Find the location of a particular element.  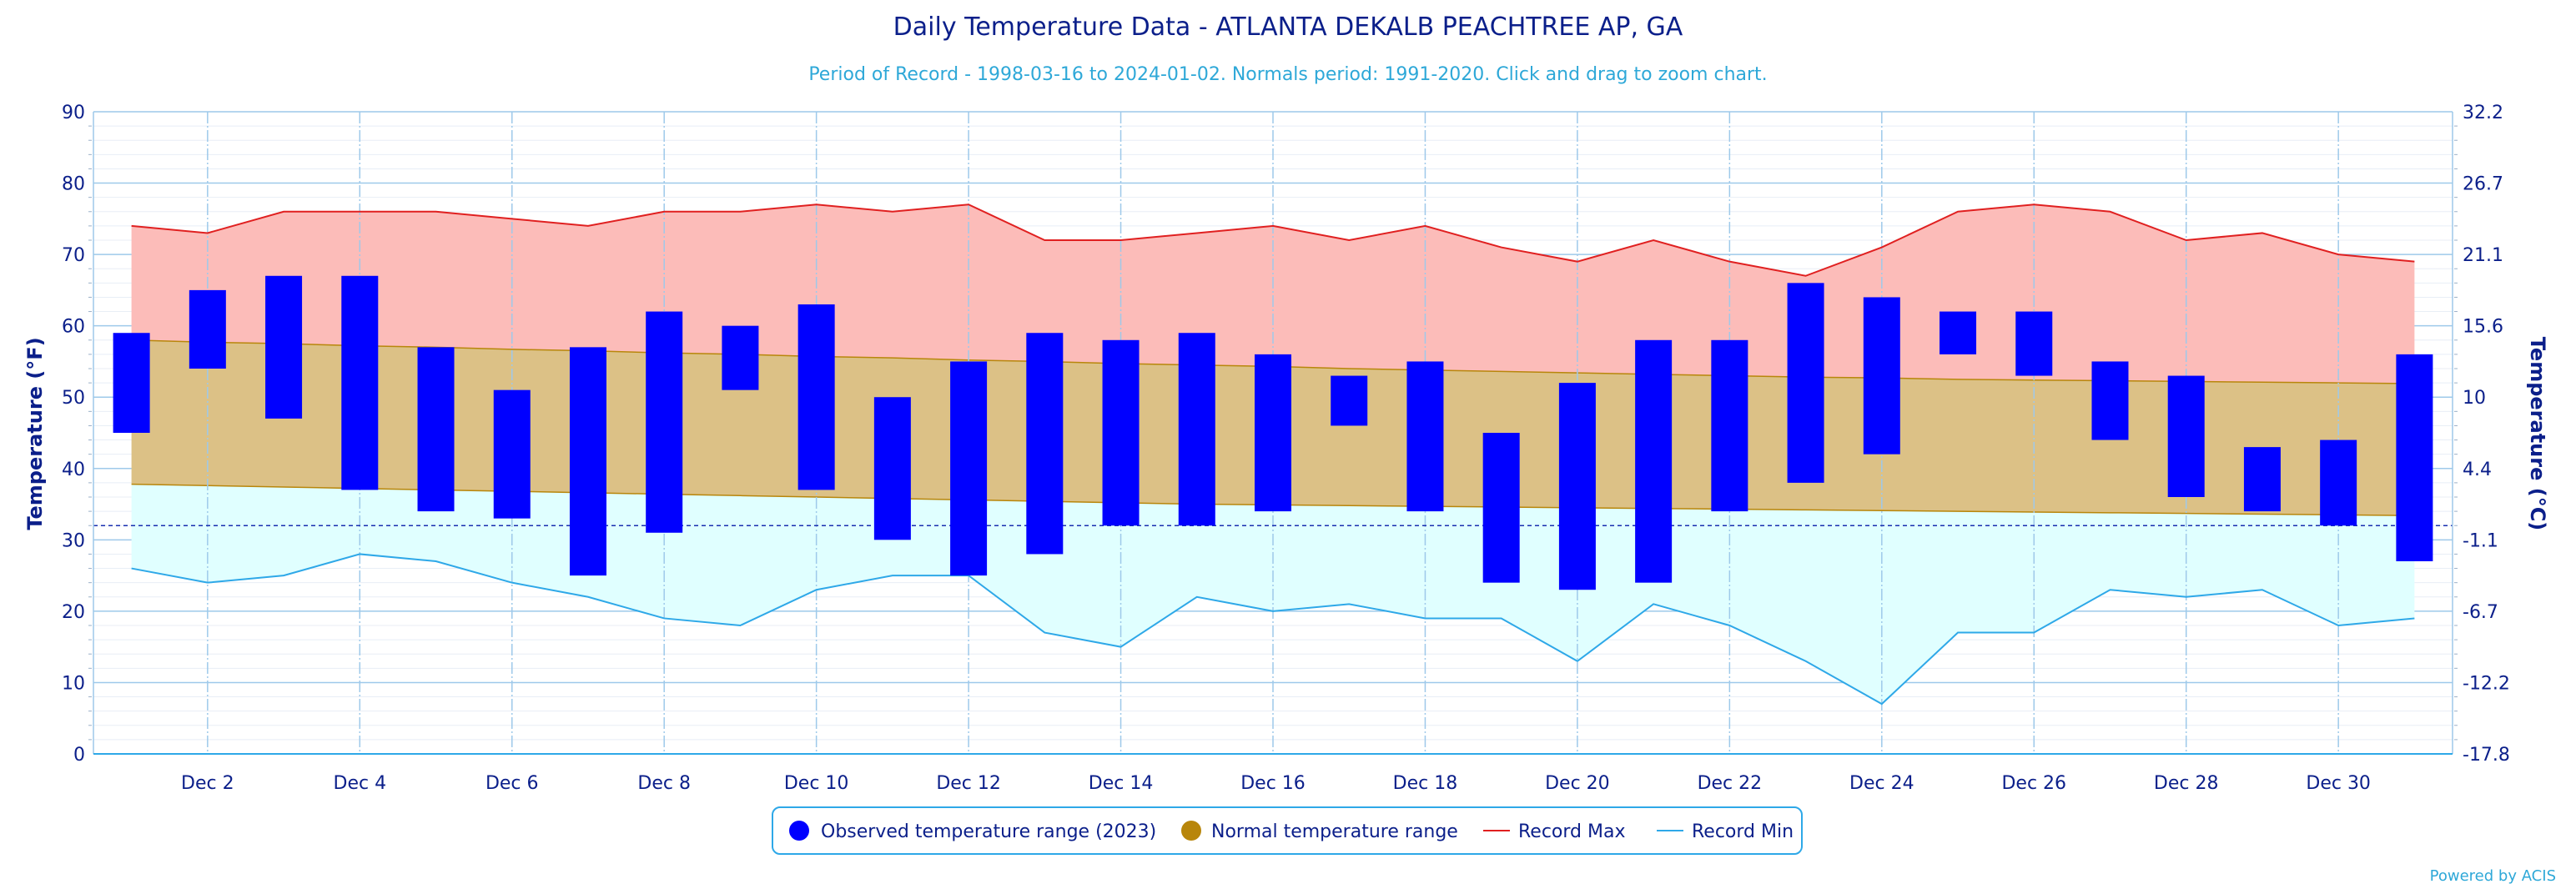

y-tick-label-left: 40 is located at coordinates (73, 470).